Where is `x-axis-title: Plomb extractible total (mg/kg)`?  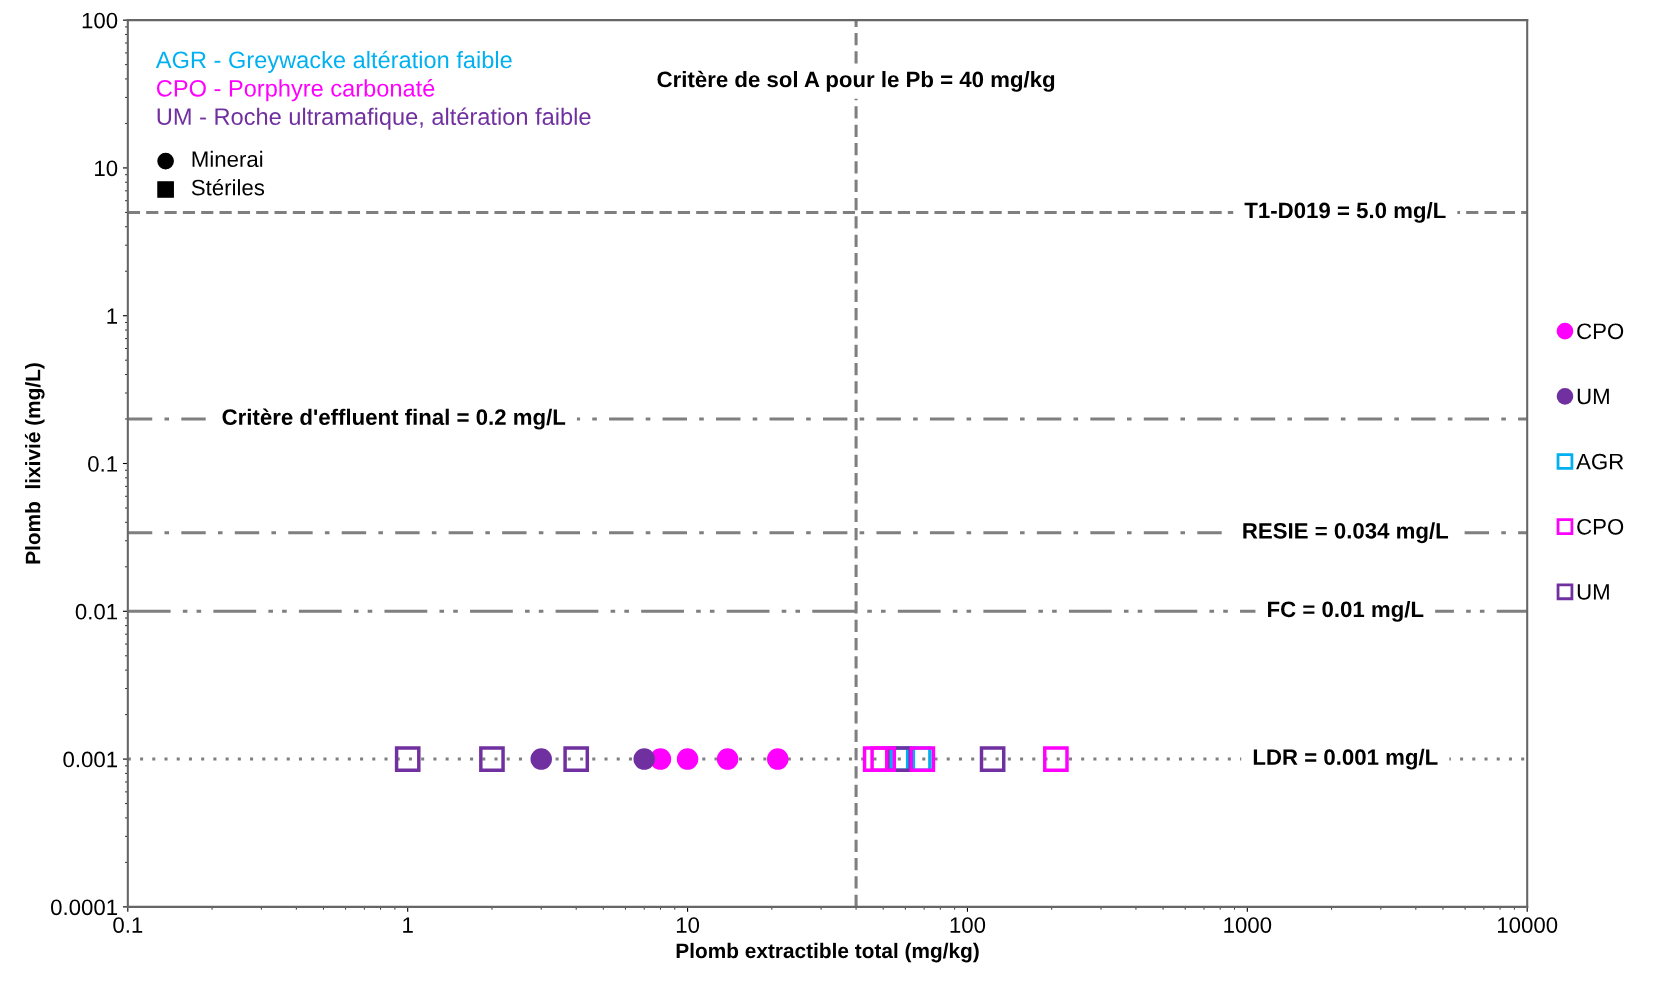 x-axis-title: Plomb extractible total (mg/kg) is located at coordinates (827, 952).